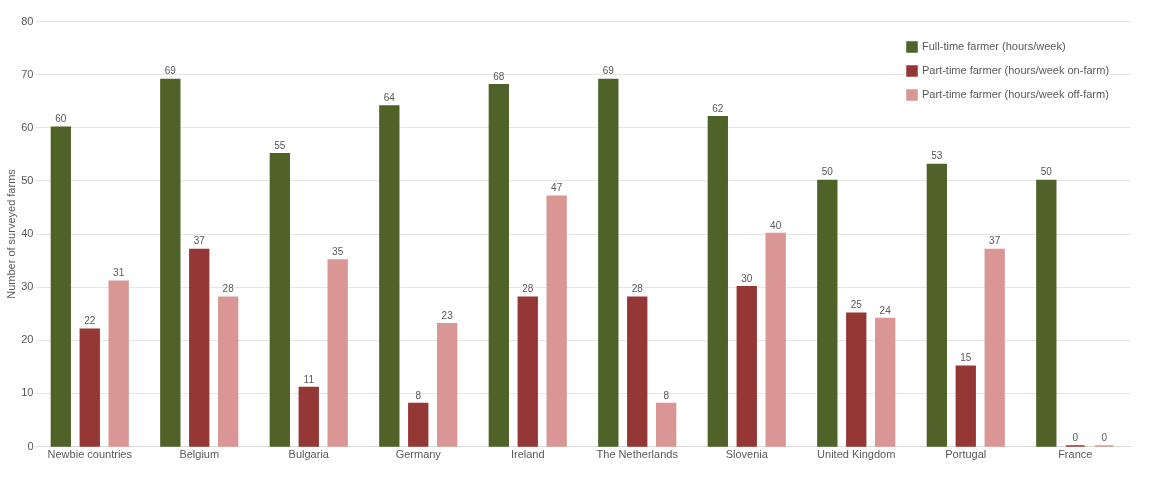  I want to click on data-label: 60, so click(61, 119).